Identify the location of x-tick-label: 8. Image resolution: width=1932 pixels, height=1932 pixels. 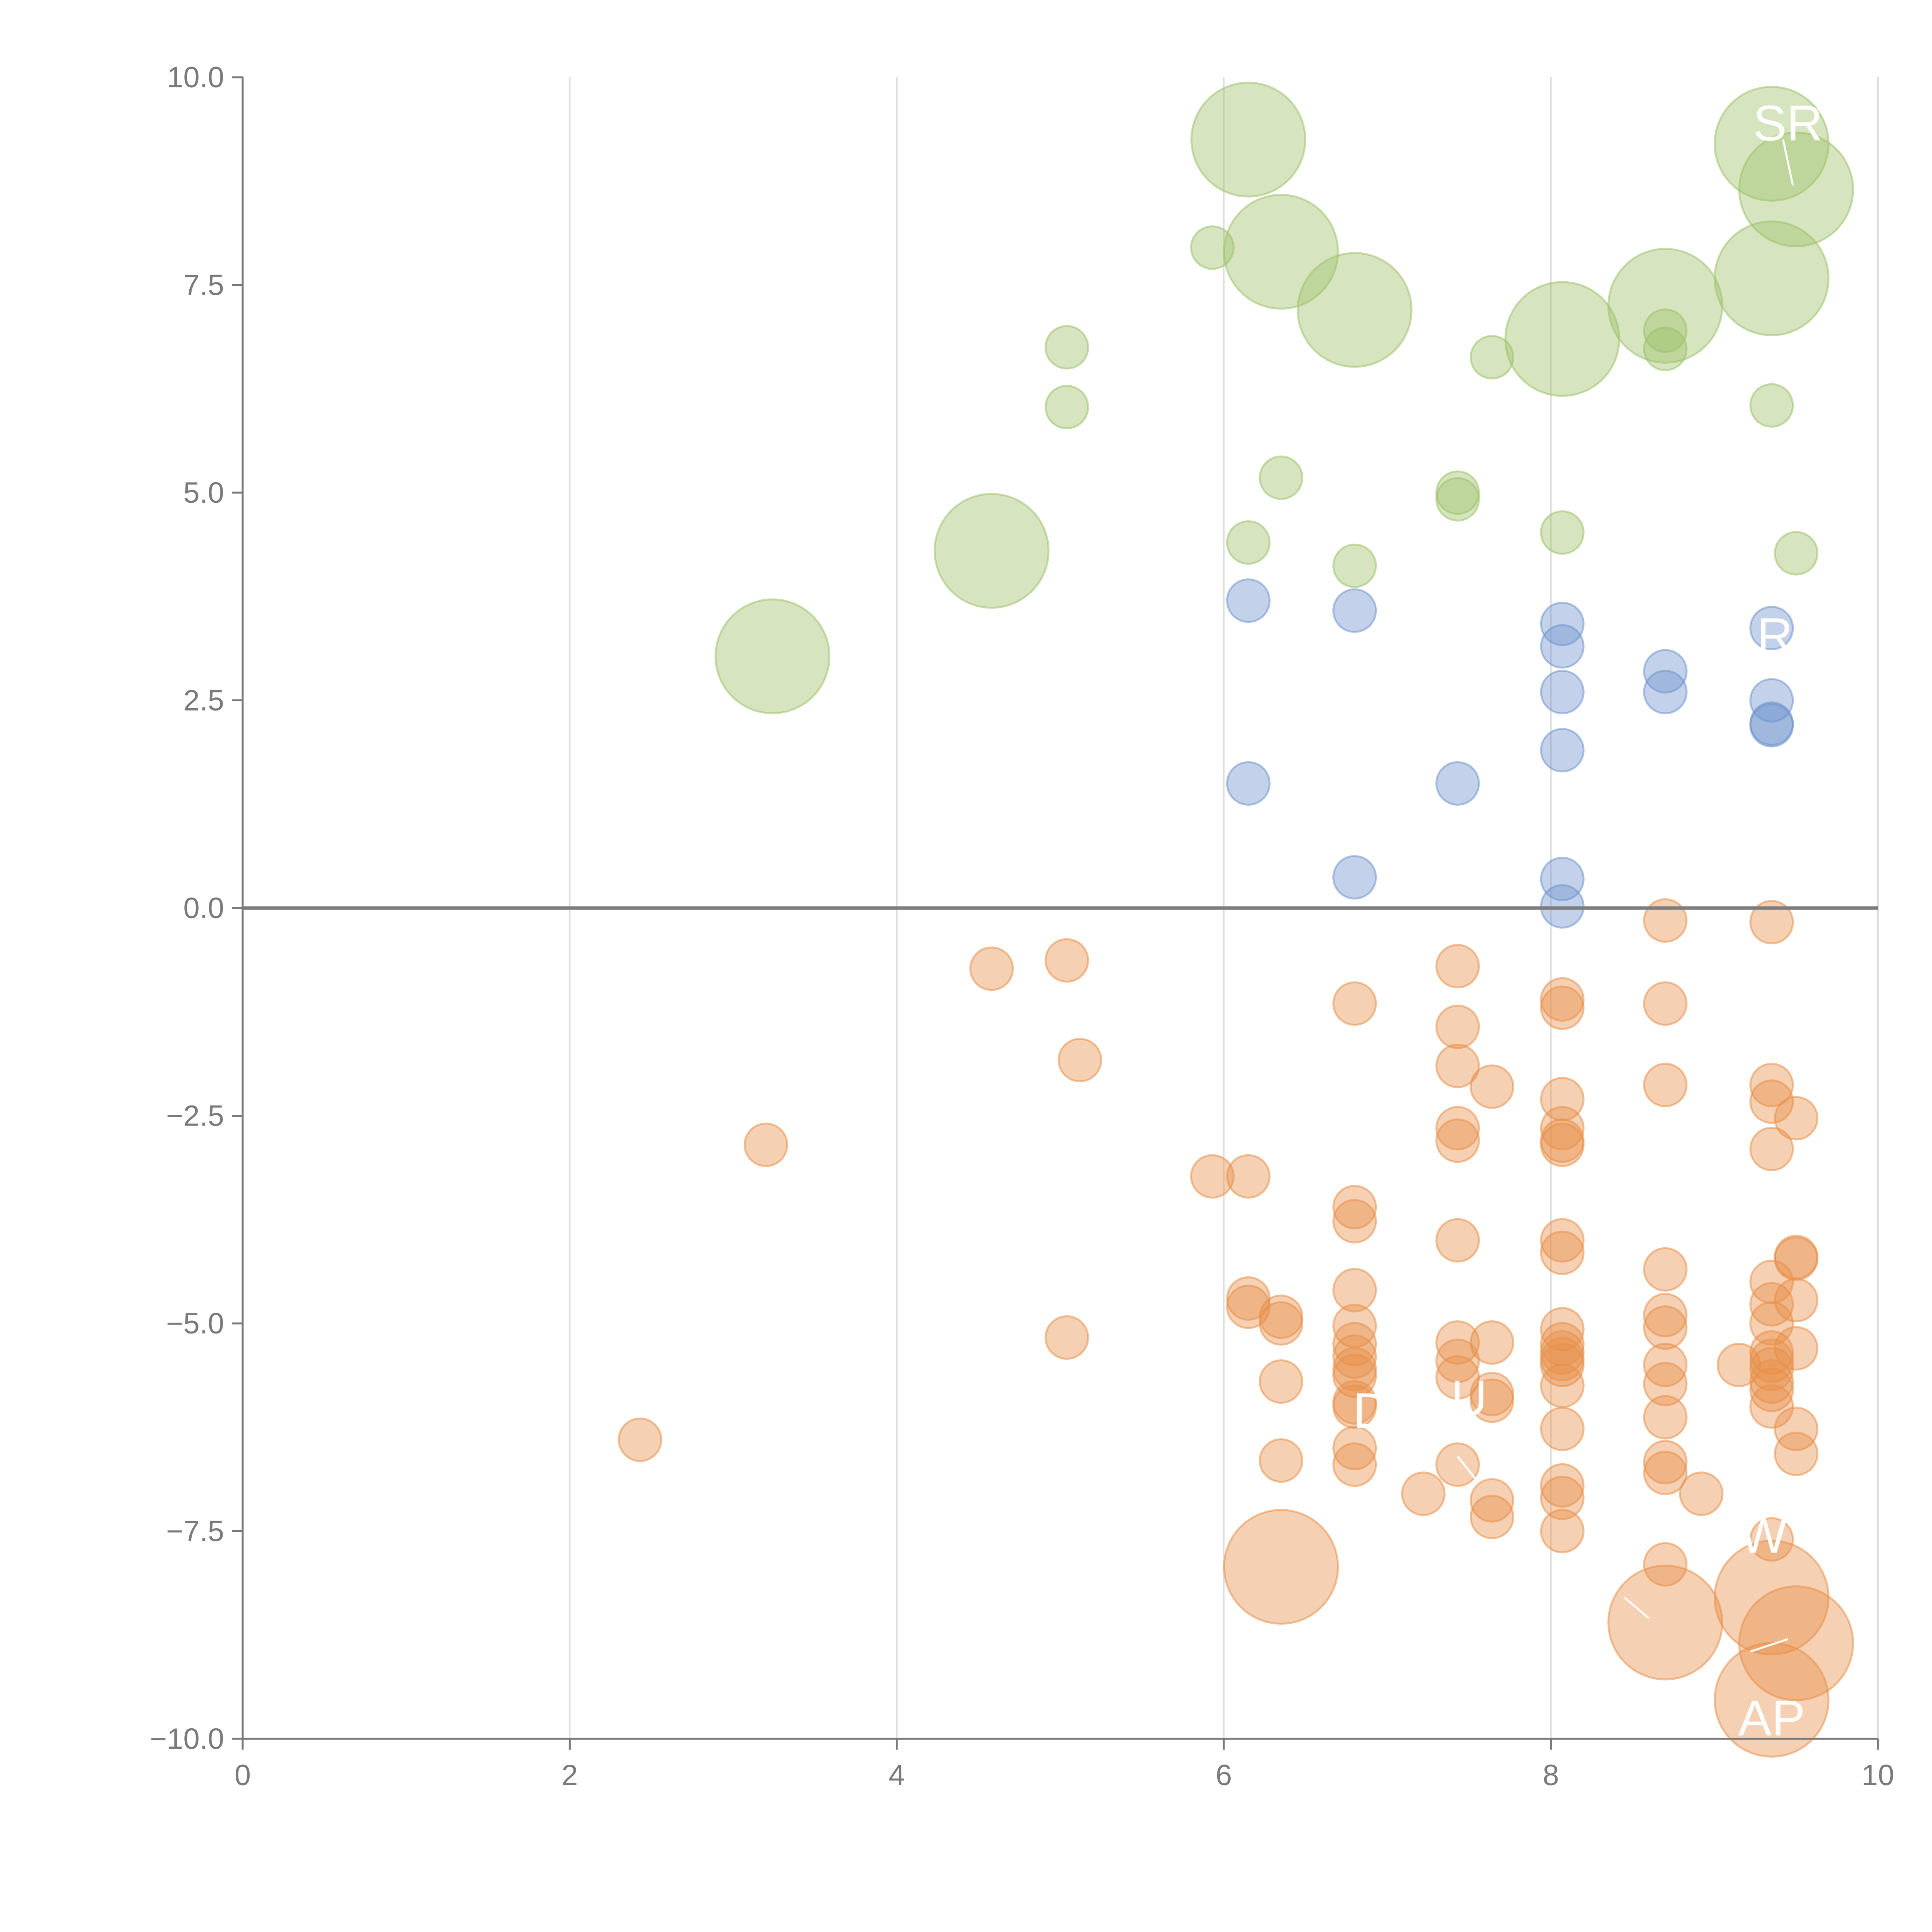
(1551, 1775).